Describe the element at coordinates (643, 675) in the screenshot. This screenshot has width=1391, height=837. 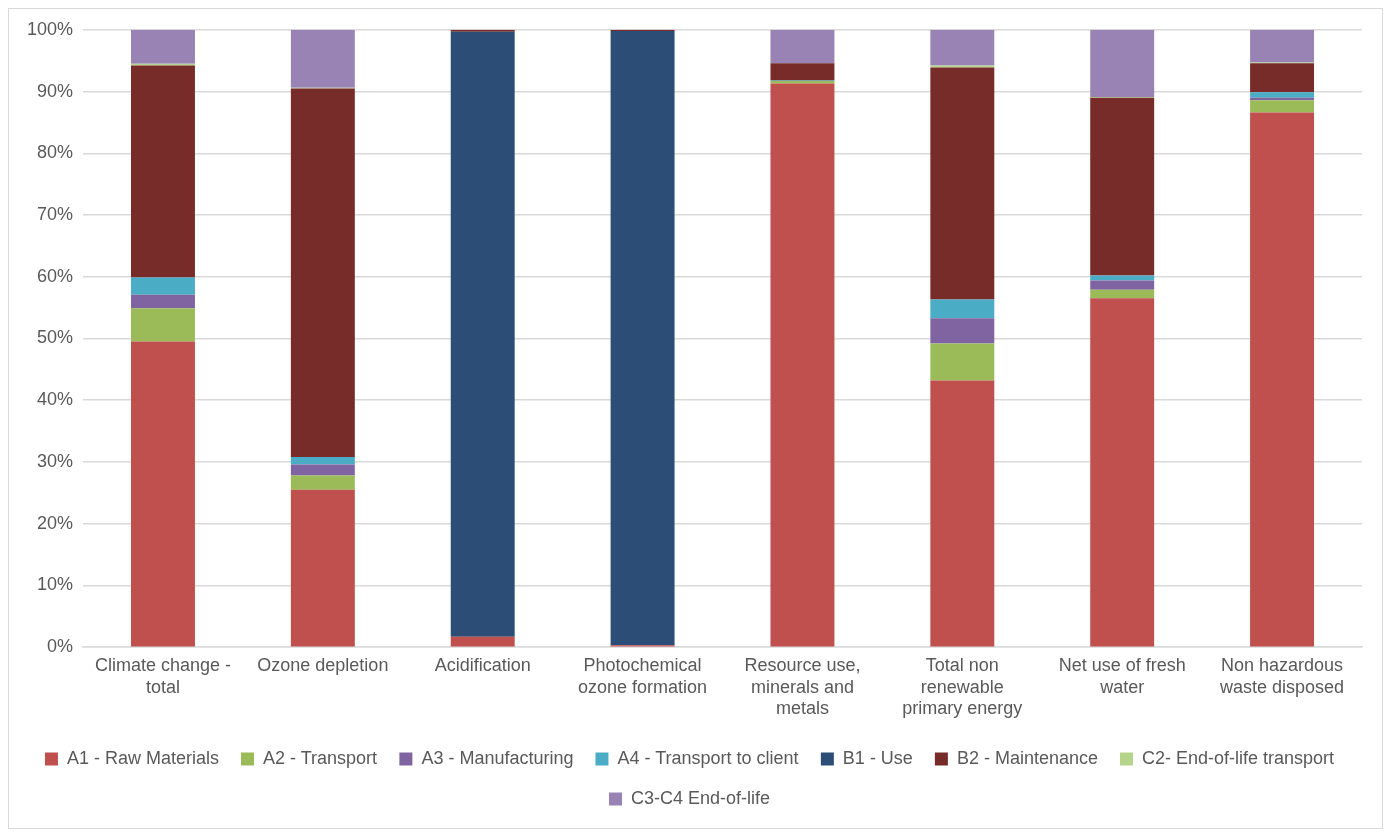
I see `x-tick-label: Photochemical ozone formation` at that location.